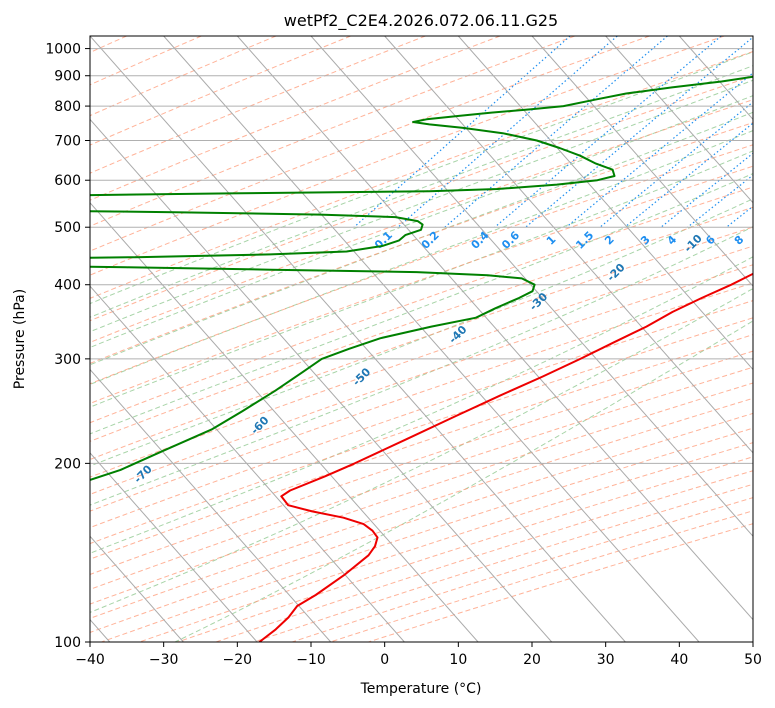  What do you see at coordinates (457, 334) in the screenshot?
I see `dry-adiabat-label: -40` at bounding box center [457, 334].